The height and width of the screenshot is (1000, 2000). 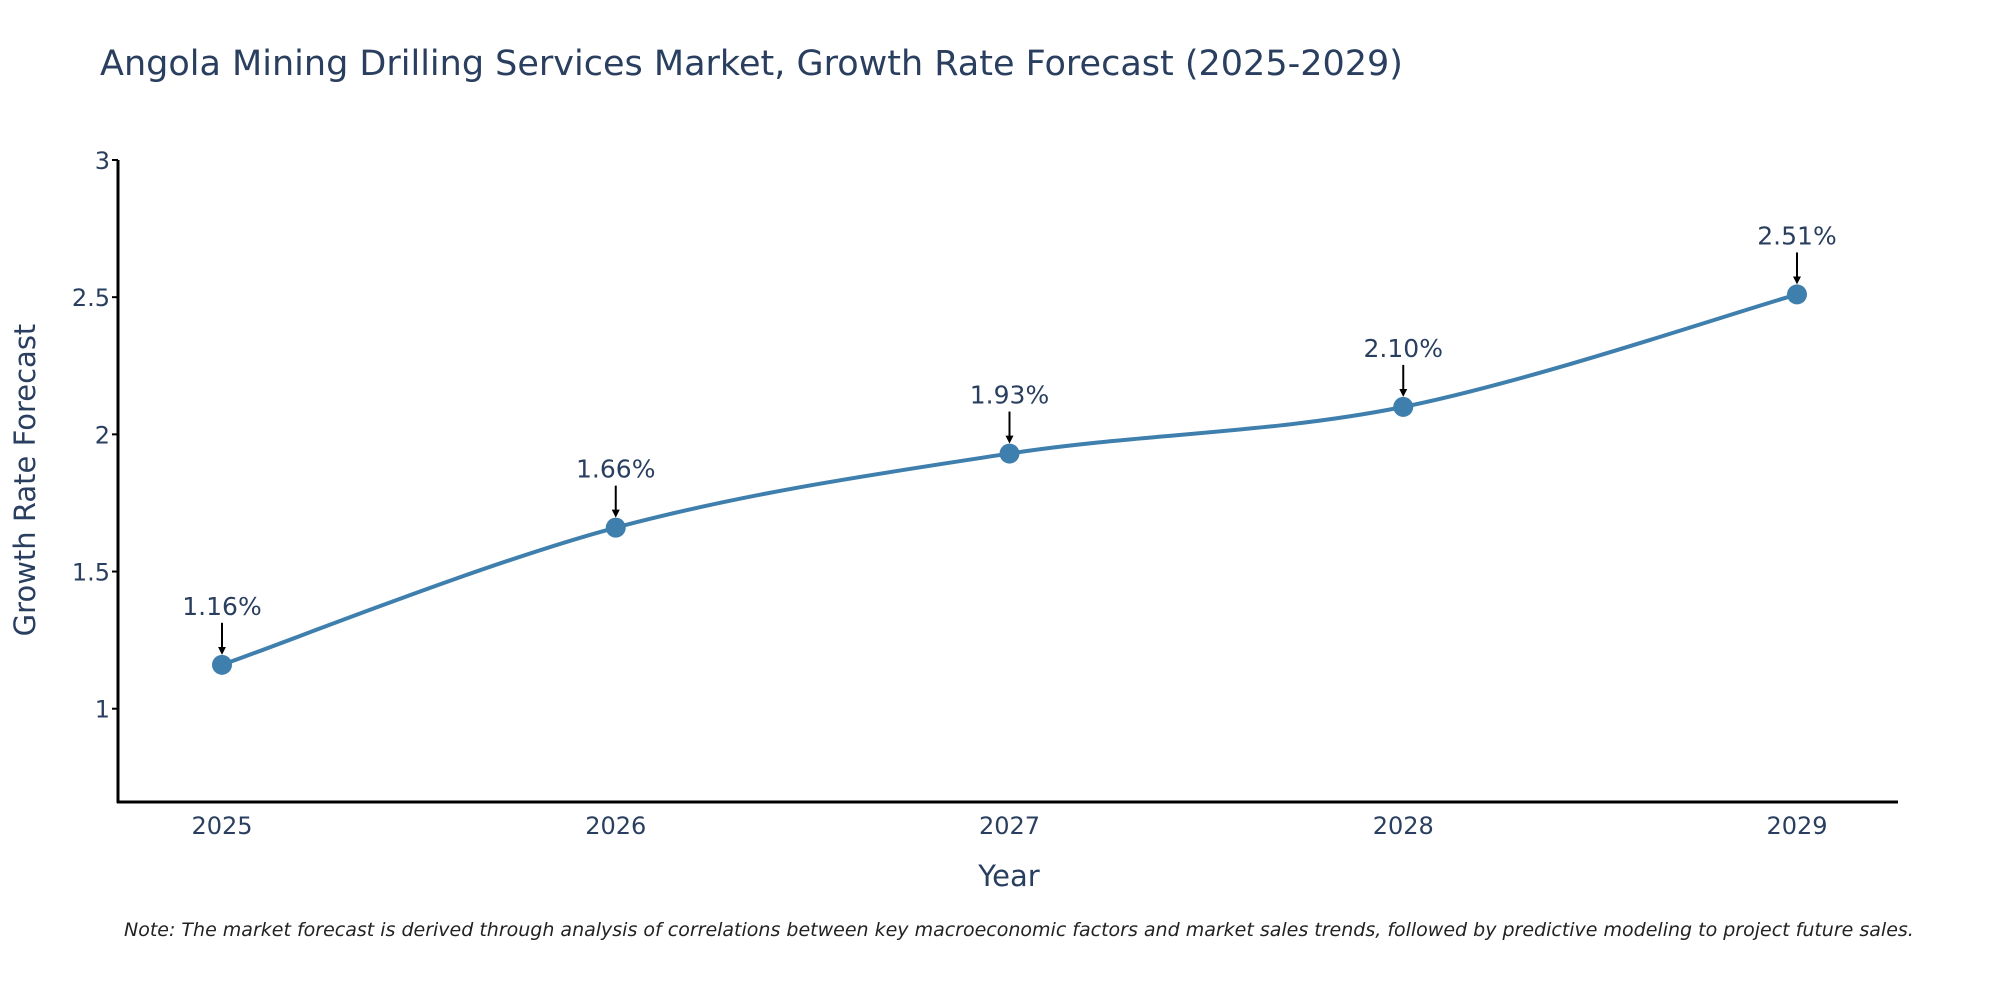 I want to click on y-tick-label: 2, so click(x=102, y=435).